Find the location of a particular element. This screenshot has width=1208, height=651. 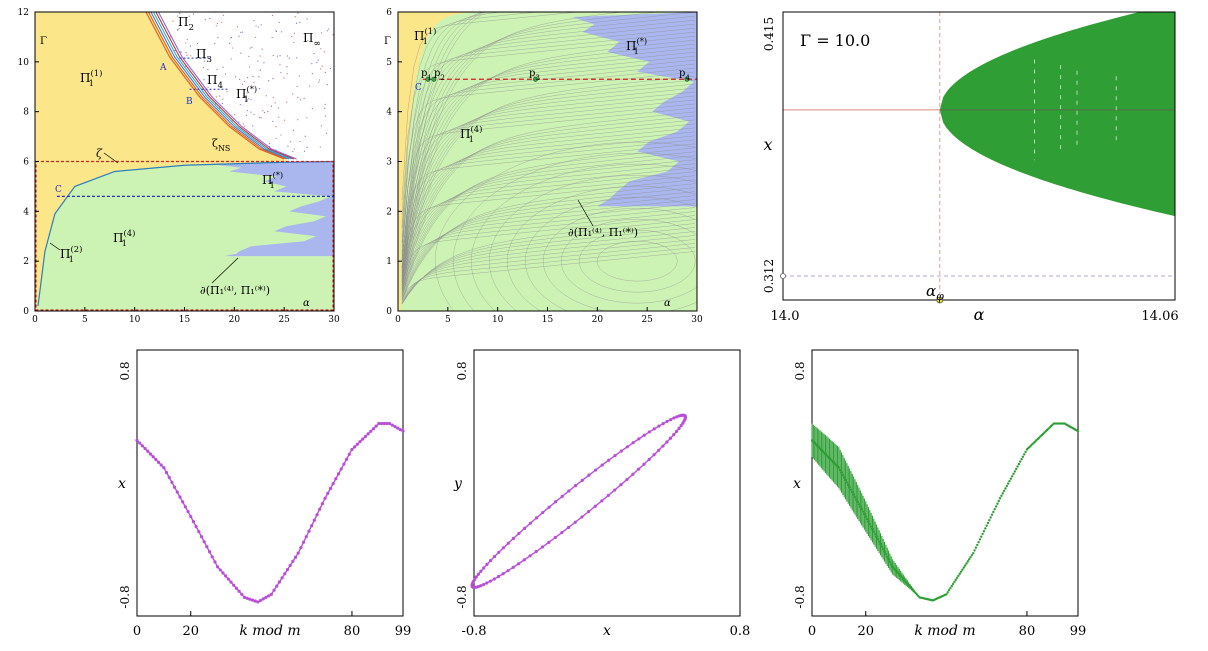

y-axis-label: Γ is located at coordinates (43, 41).